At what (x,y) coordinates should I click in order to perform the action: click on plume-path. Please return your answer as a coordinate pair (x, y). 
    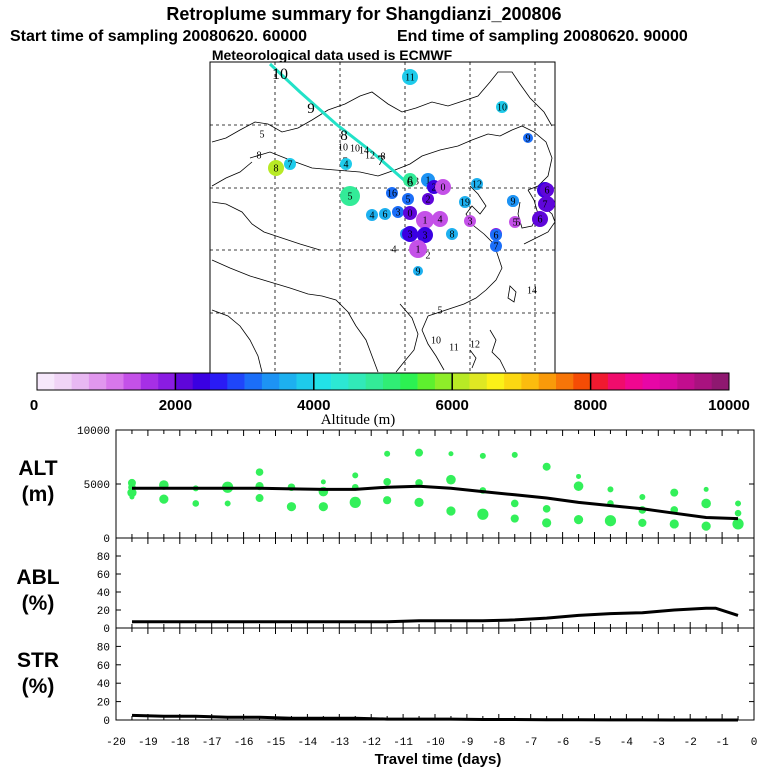
    Looking at the image, I should click on (336, 122).